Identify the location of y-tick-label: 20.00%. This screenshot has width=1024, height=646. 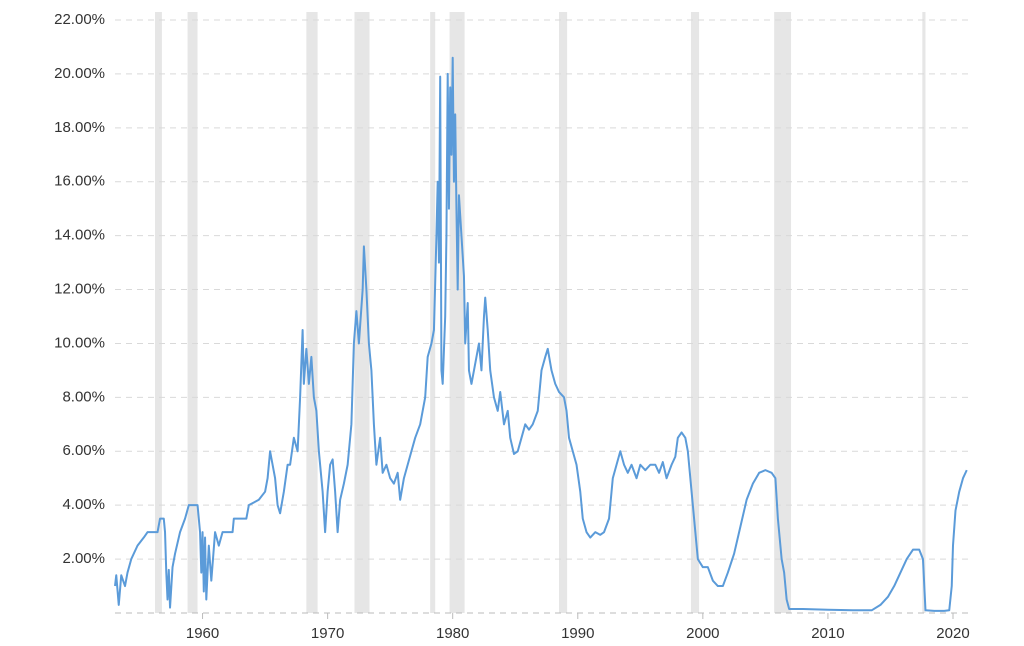
(79, 73).